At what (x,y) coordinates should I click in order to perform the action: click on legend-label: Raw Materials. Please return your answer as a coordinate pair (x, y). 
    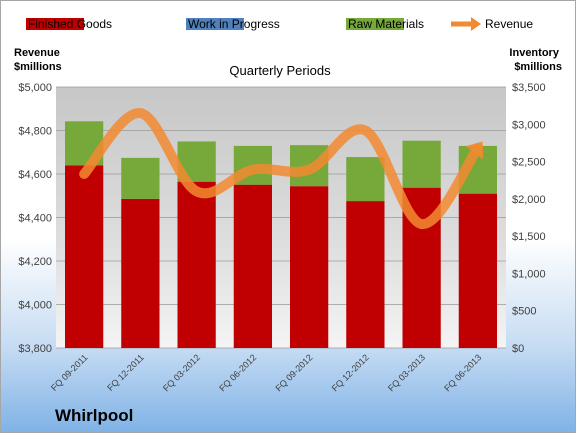
    Looking at the image, I should click on (386, 24).